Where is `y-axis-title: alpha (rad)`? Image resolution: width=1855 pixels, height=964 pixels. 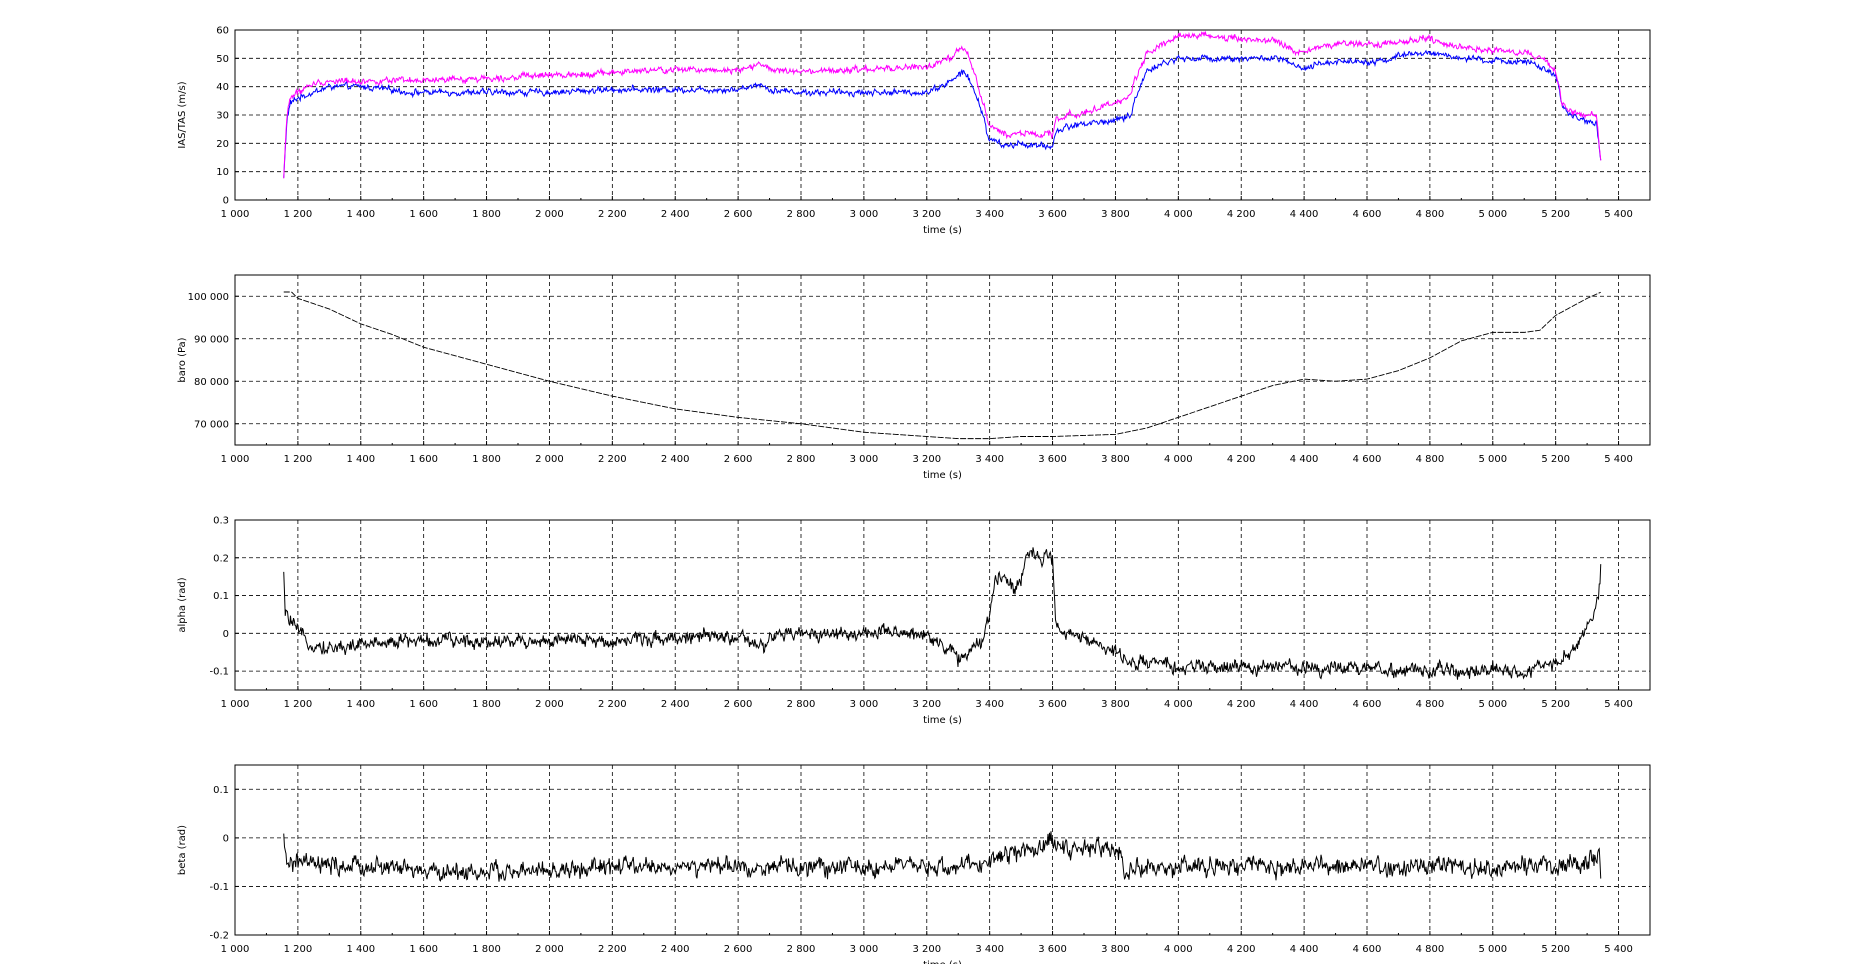
y-axis-title: alpha (rad) is located at coordinates (182, 604).